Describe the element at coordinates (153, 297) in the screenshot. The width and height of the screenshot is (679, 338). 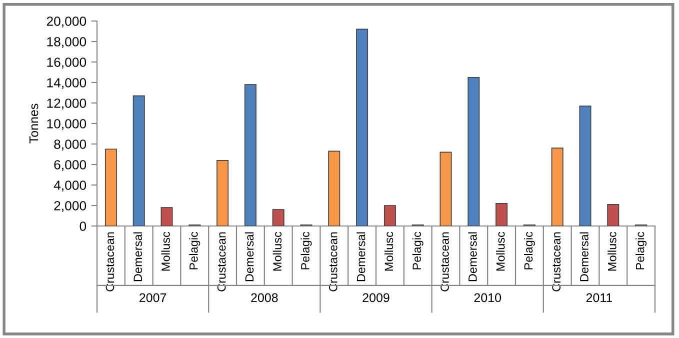
I see `text: 2007` at that location.